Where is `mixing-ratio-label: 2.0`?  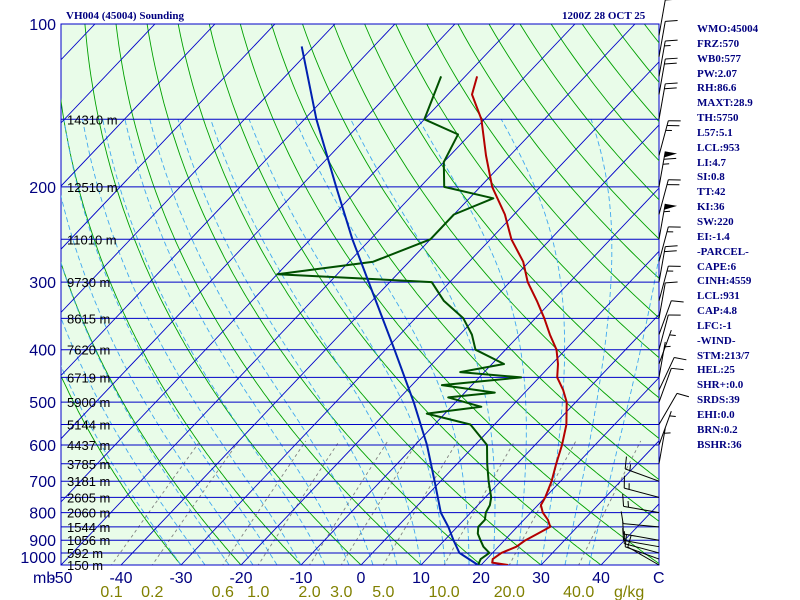 mixing-ratio-label: 2.0 is located at coordinates (309, 592).